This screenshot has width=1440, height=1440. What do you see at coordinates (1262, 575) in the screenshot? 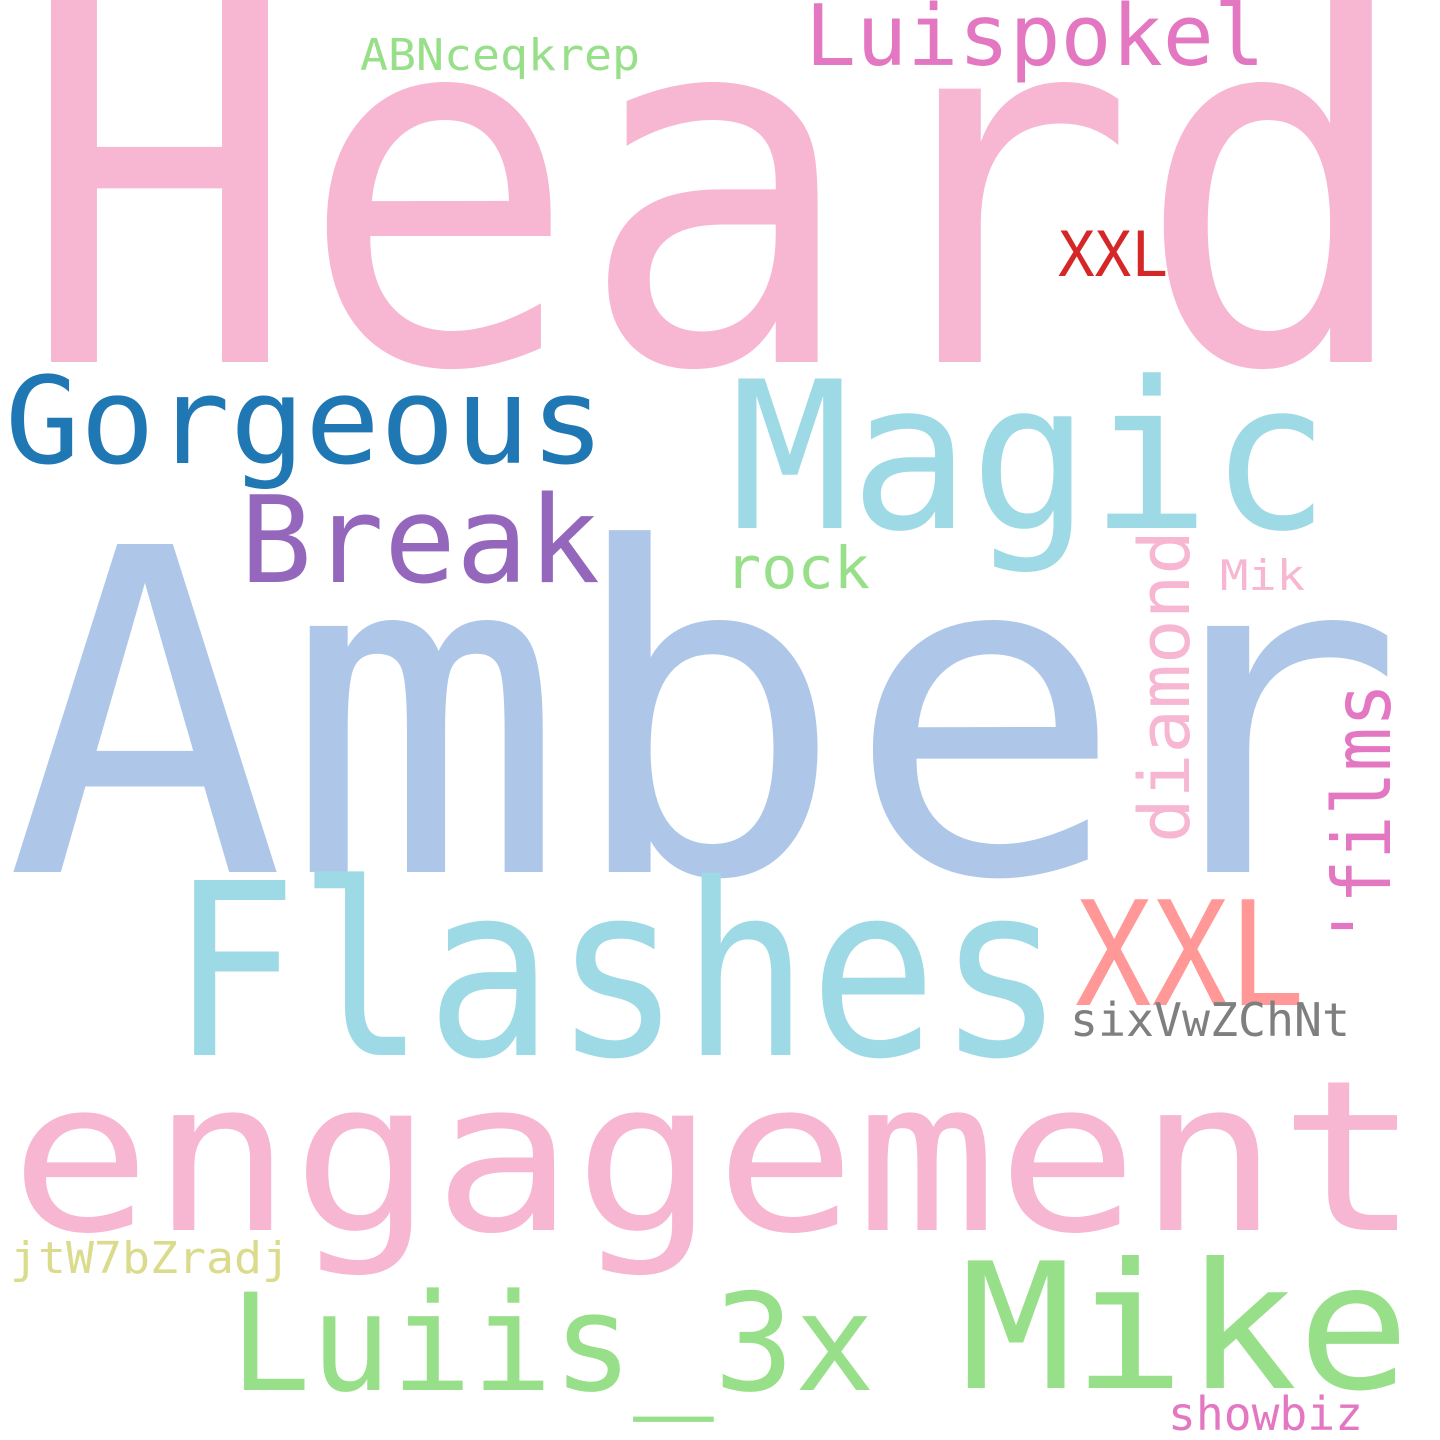
I see `word-mik: Mik` at bounding box center [1262, 575].